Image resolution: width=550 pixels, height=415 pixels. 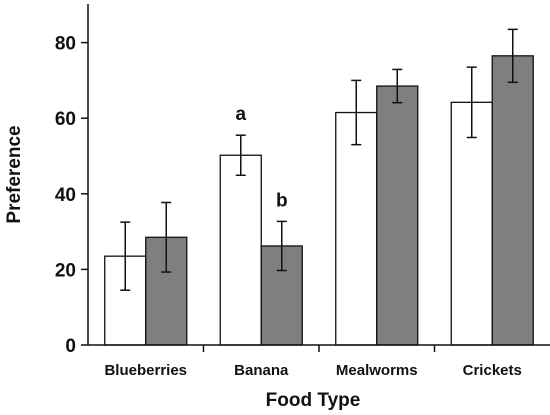 What do you see at coordinates (282, 200) in the screenshot?
I see `significance-label: b` at bounding box center [282, 200].